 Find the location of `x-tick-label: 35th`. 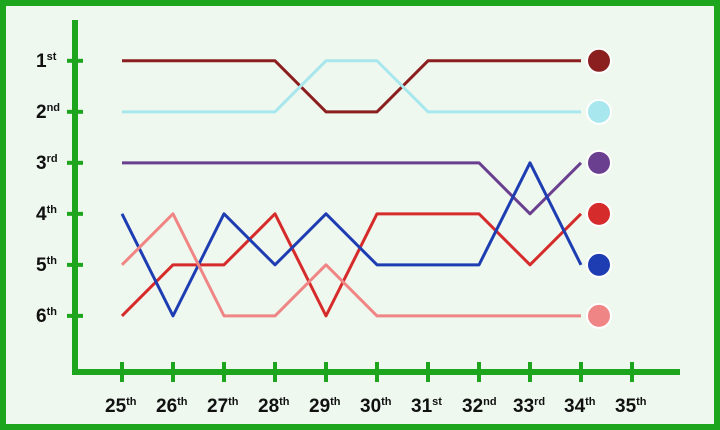

x-tick-label: 35th is located at coordinates (631, 406).